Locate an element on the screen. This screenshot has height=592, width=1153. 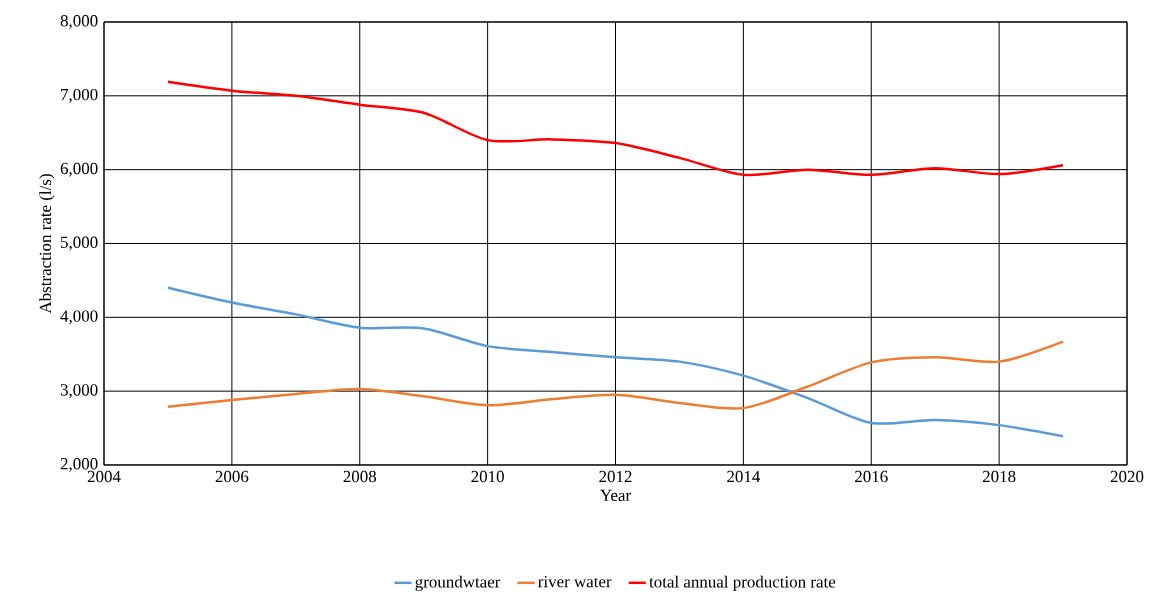
x-axis-title: Year is located at coordinates (615, 495).